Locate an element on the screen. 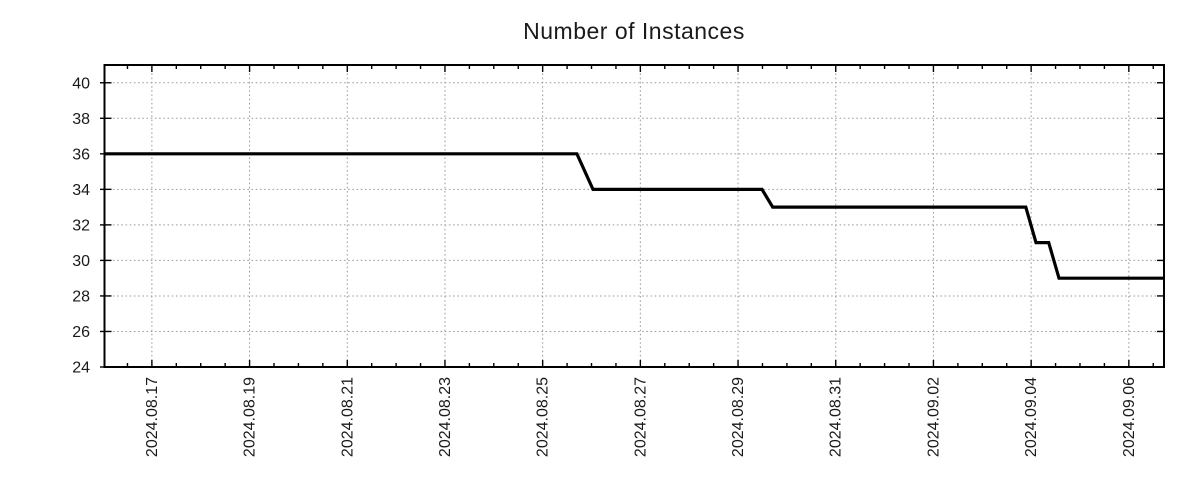 The width and height of the screenshot is (1200, 500). x-axis-tick-label: 2024.08.29 is located at coordinates (738, 417).